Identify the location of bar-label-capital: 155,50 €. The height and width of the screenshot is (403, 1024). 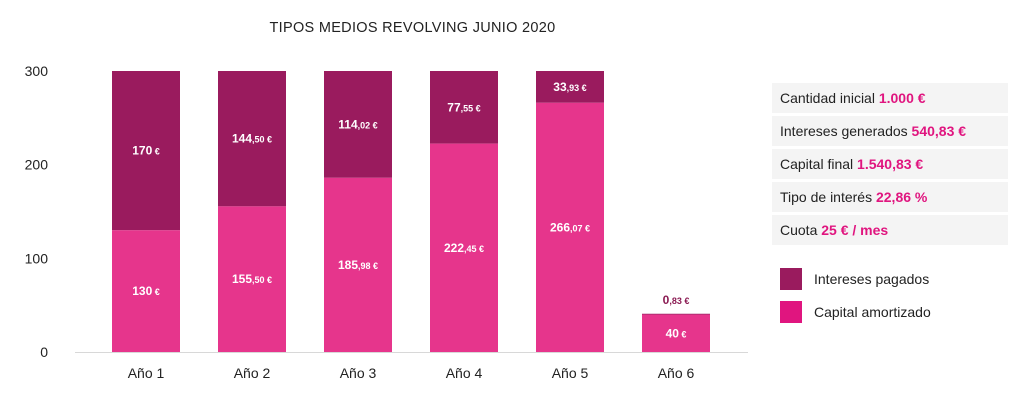
(252, 279).